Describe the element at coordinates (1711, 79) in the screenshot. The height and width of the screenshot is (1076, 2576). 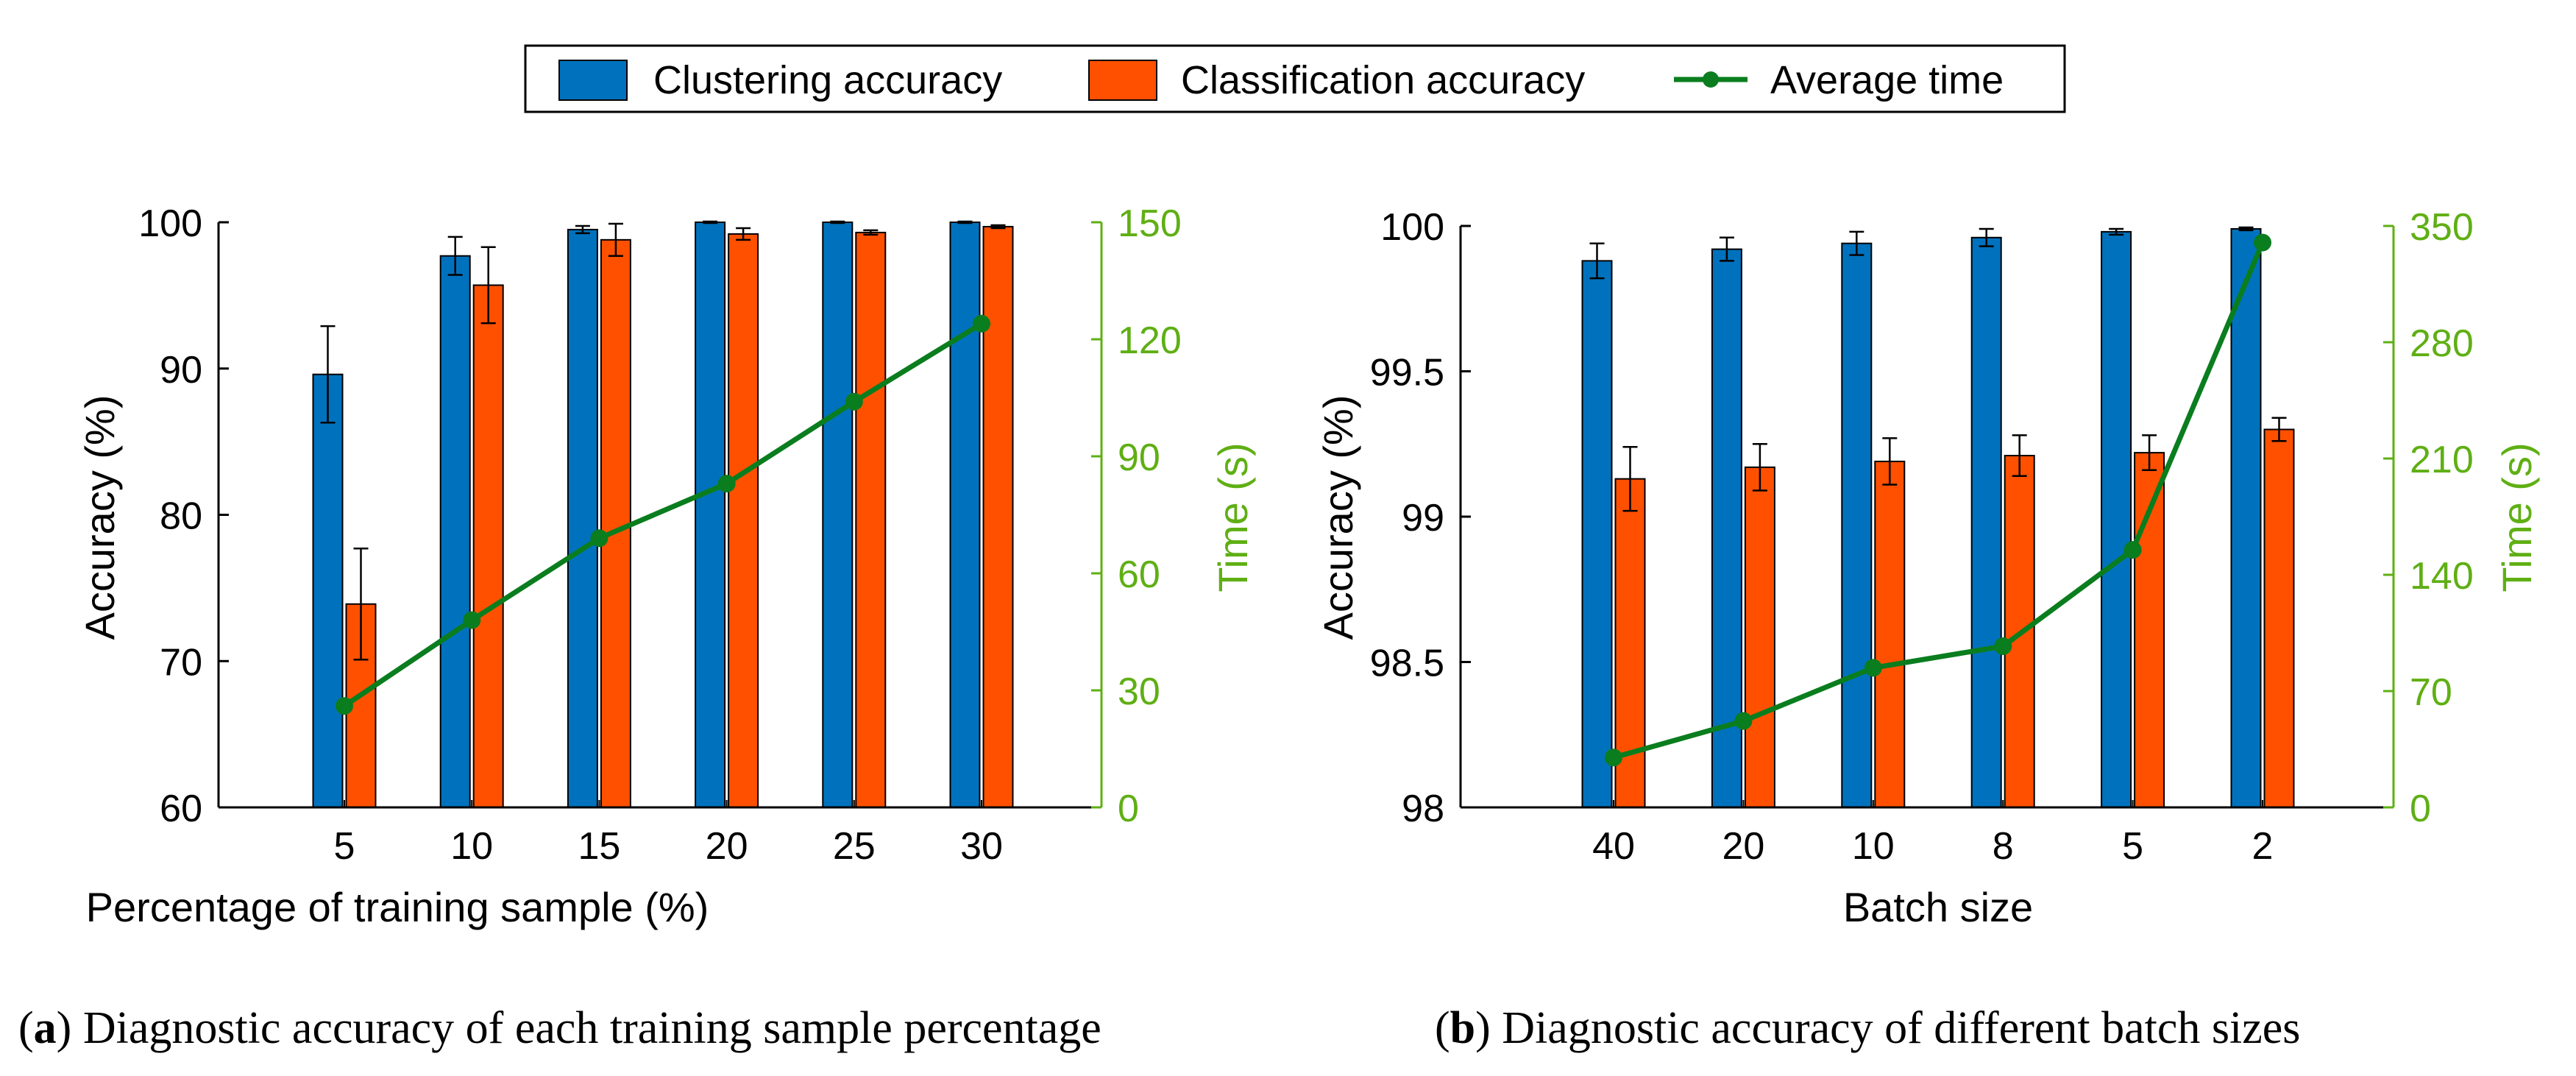
I see `legend-marker-average-time` at that location.